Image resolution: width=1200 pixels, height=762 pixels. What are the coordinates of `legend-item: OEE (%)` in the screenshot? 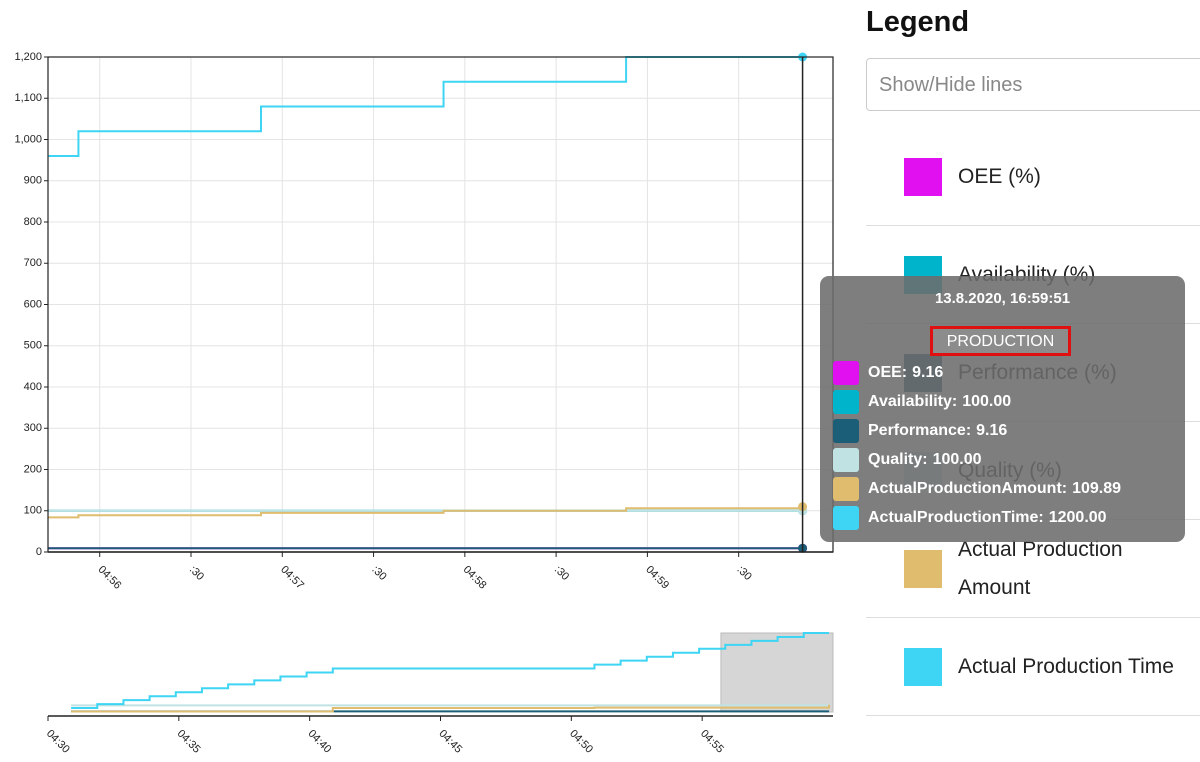 It's located at (1033, 177).